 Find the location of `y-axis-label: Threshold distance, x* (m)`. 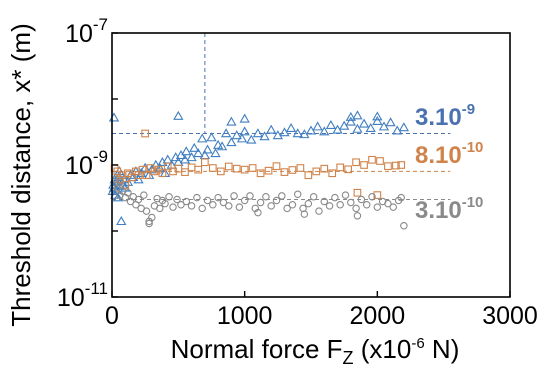

y-axis-label: Threshold distance, x* (m) is located at coordinates (21, 174).